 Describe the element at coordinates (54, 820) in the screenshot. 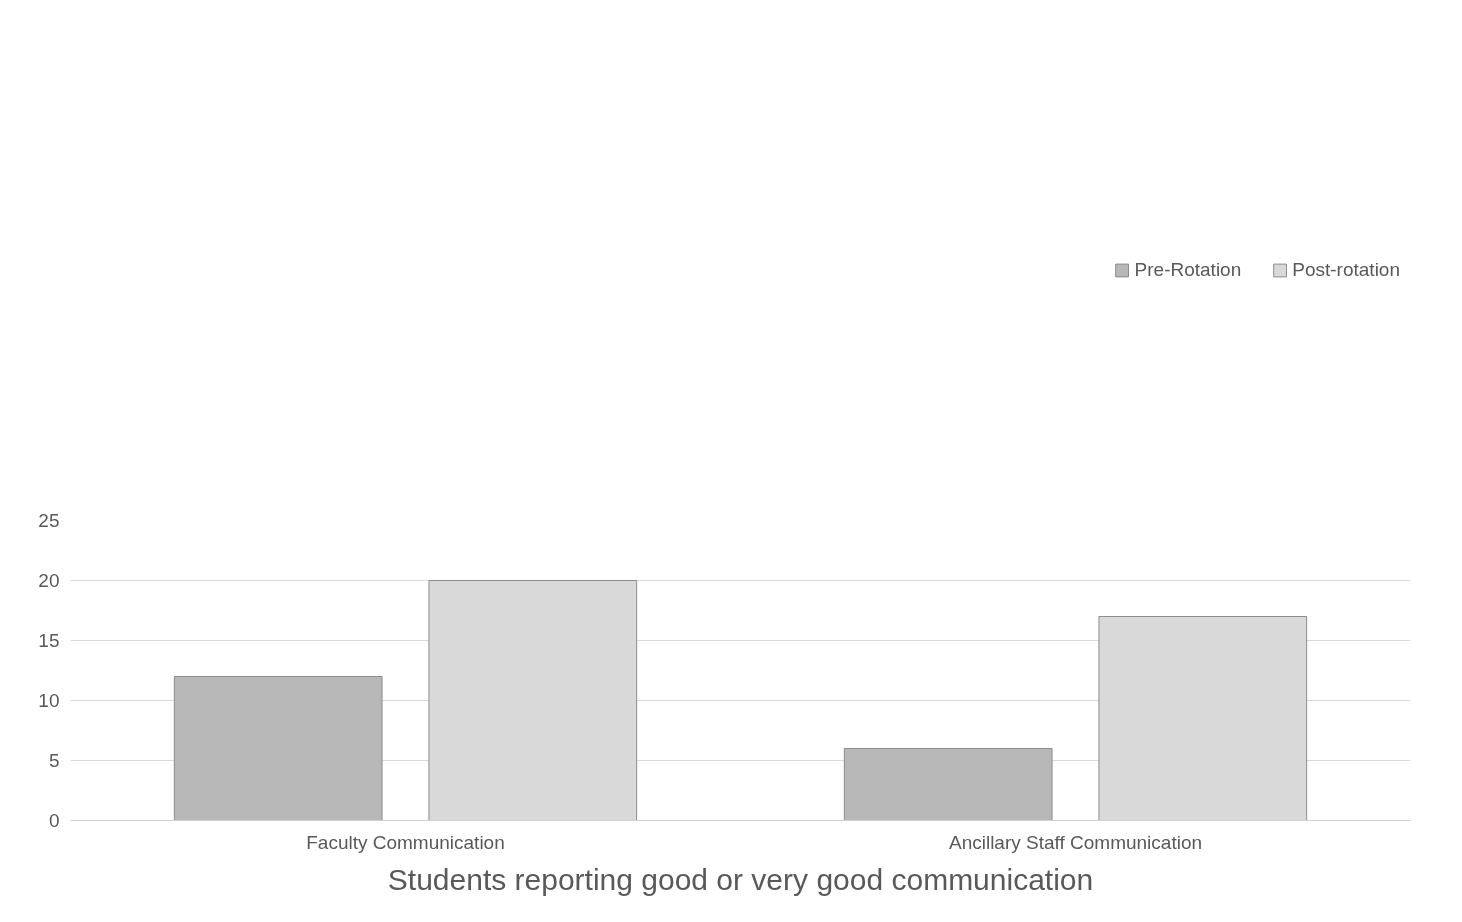

I see `y-tick-label: 0` at that location.